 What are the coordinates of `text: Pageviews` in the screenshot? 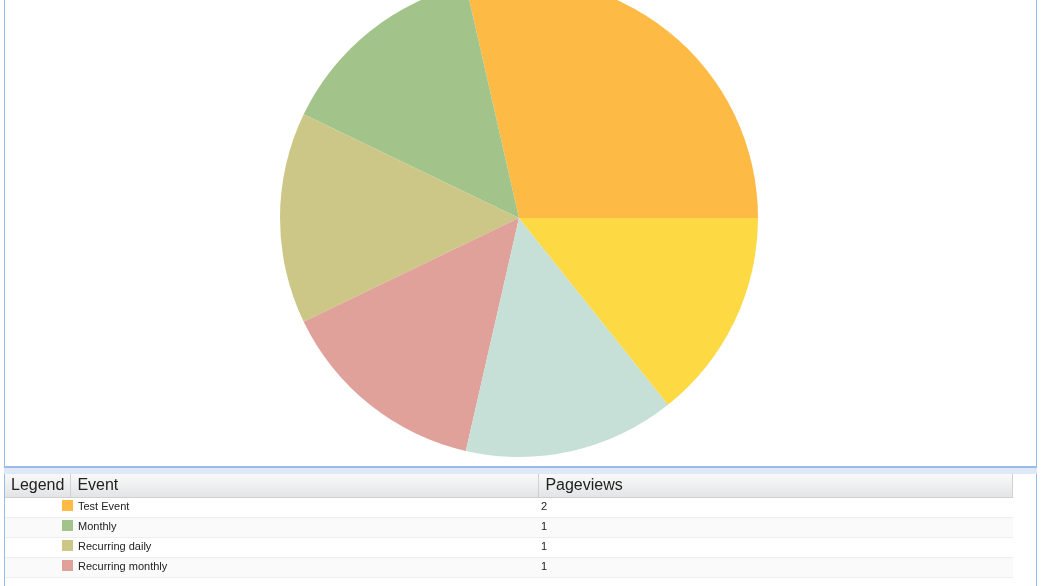 It's located at (775, 485).